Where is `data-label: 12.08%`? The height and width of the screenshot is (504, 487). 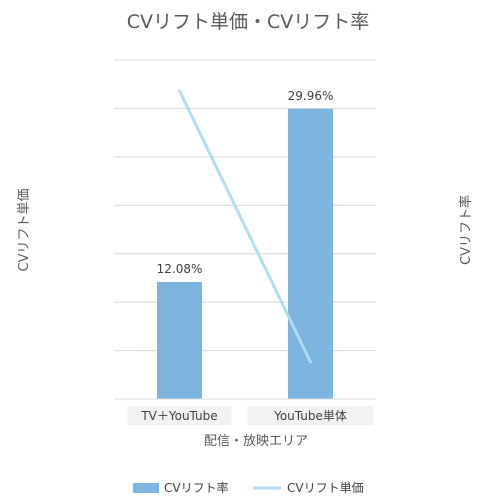 data-label: 12.08% is located at coordinates (180, 269).